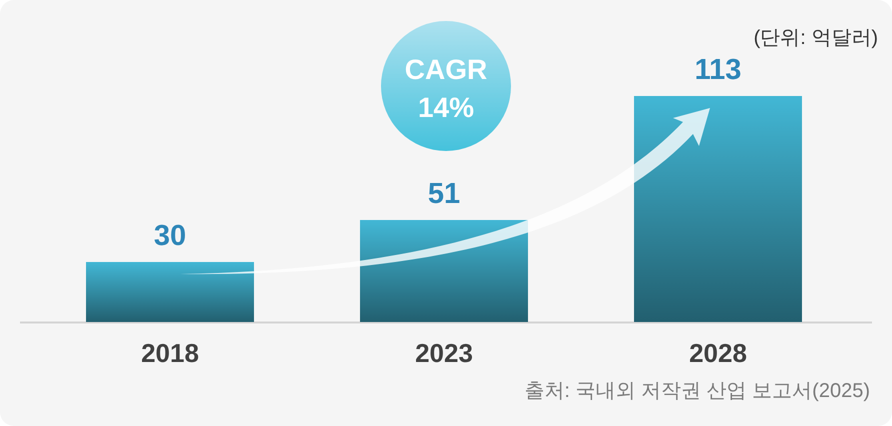 This screenshot has width=892, height=426. What do you see at coordinates (816, 38) in the screenshot?
I see `text: (단위: 억달러)` at bounding box center [816, 38].